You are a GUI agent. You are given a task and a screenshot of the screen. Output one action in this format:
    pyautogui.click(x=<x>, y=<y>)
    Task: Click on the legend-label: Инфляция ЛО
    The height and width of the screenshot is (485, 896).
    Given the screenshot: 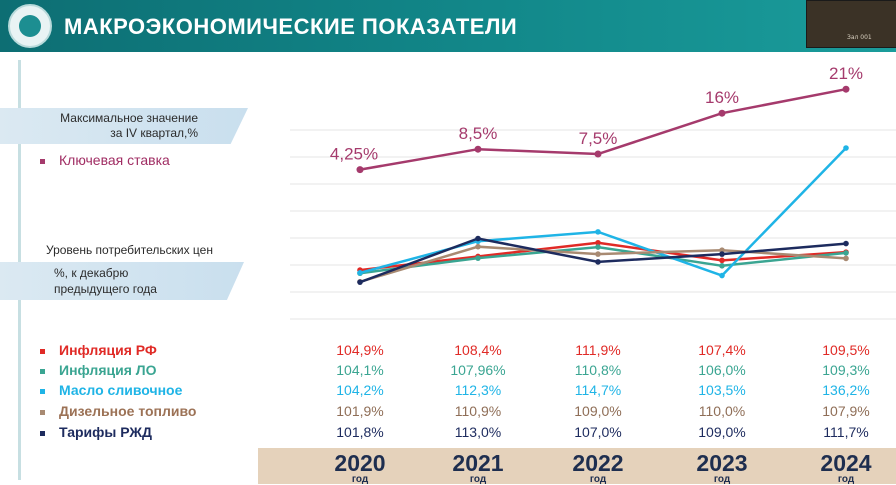 What is the action you would take?
    pyautogui.click(x=108, y=370)
    